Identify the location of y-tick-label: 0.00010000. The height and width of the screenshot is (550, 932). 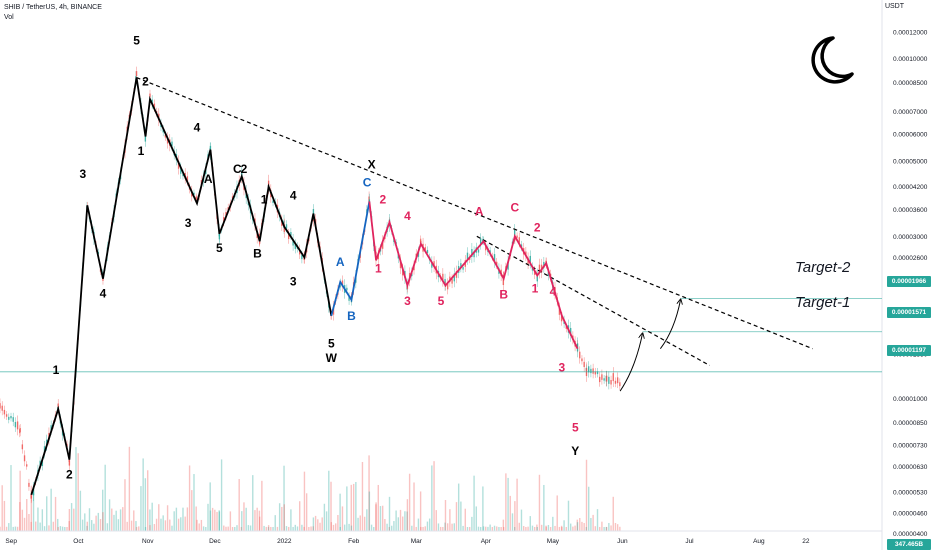
(910, 59).